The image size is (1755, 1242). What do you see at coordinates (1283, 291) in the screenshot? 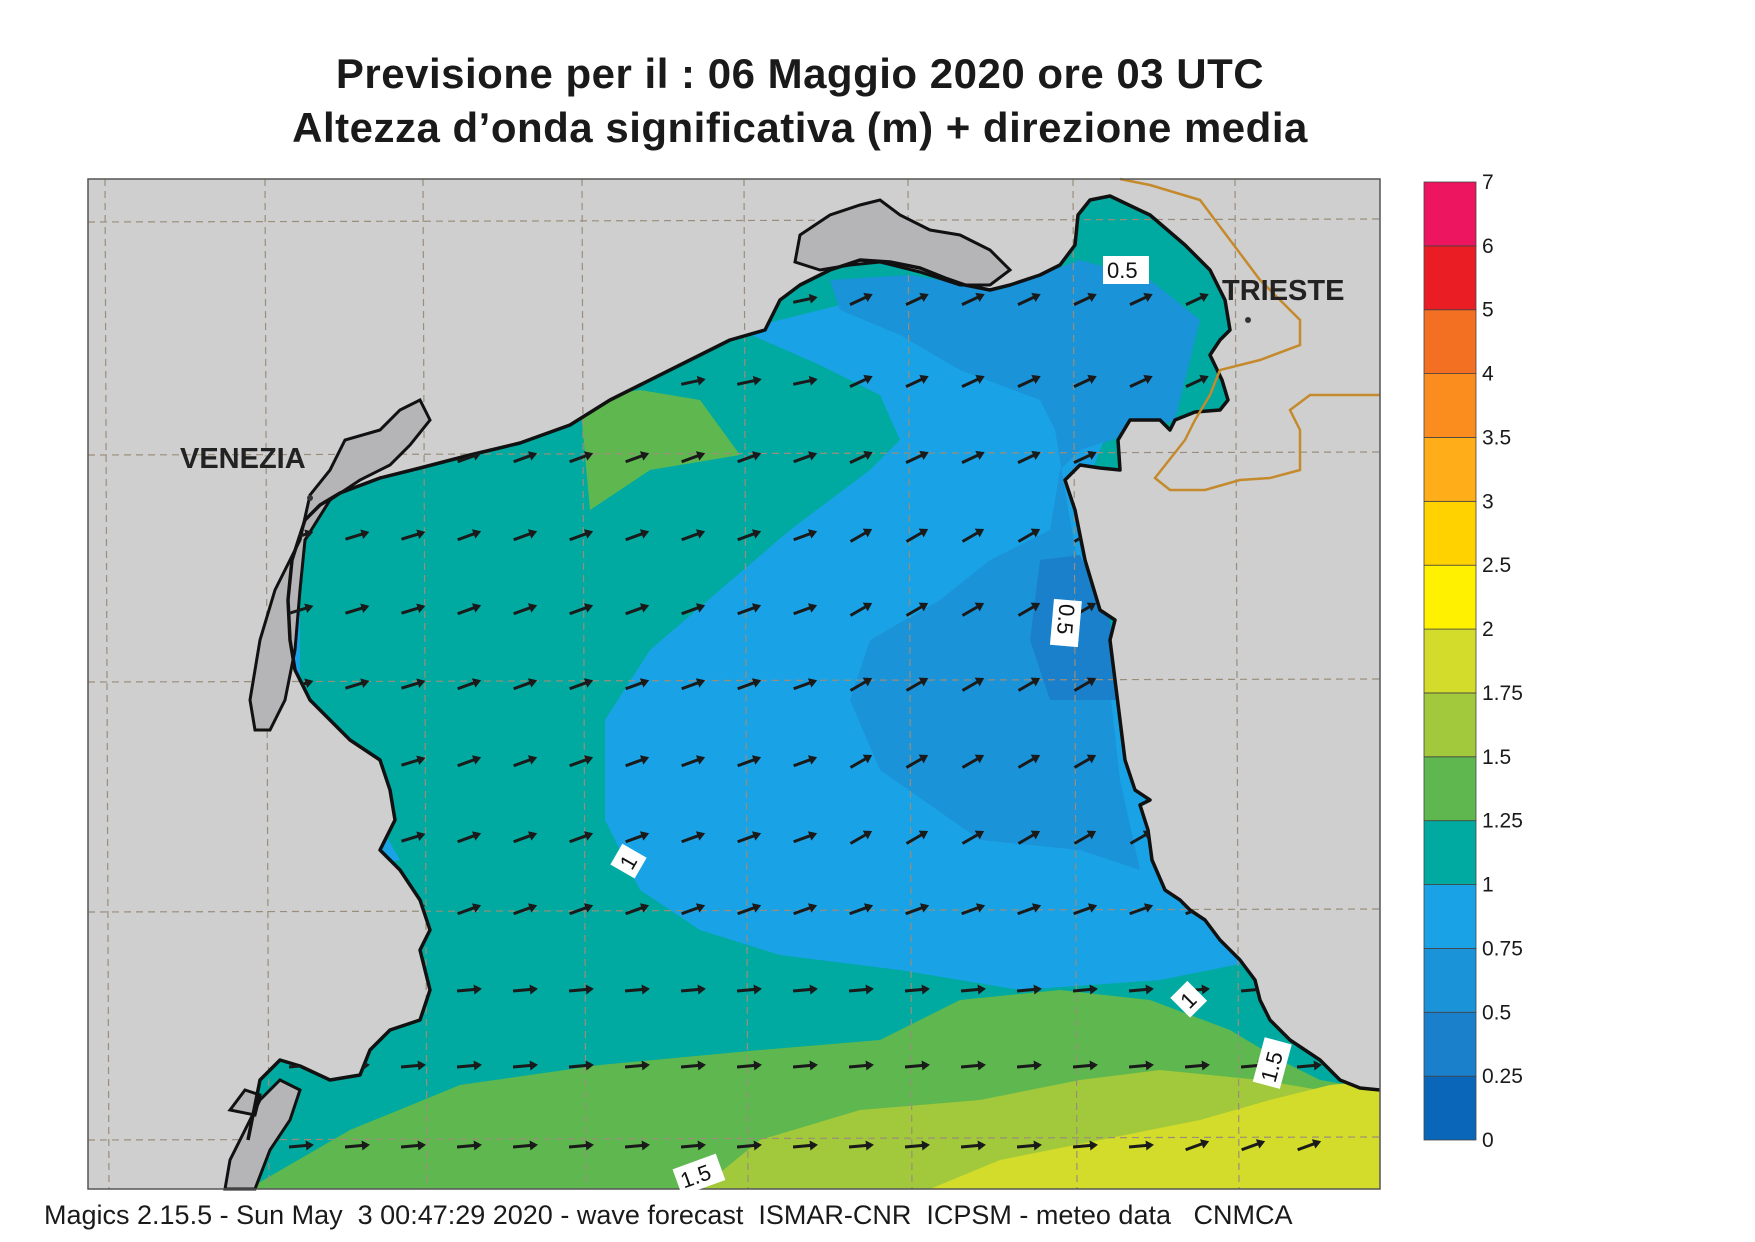
I see `city-label-trieste: TRIESTE` at bounding box center [1283, 291].